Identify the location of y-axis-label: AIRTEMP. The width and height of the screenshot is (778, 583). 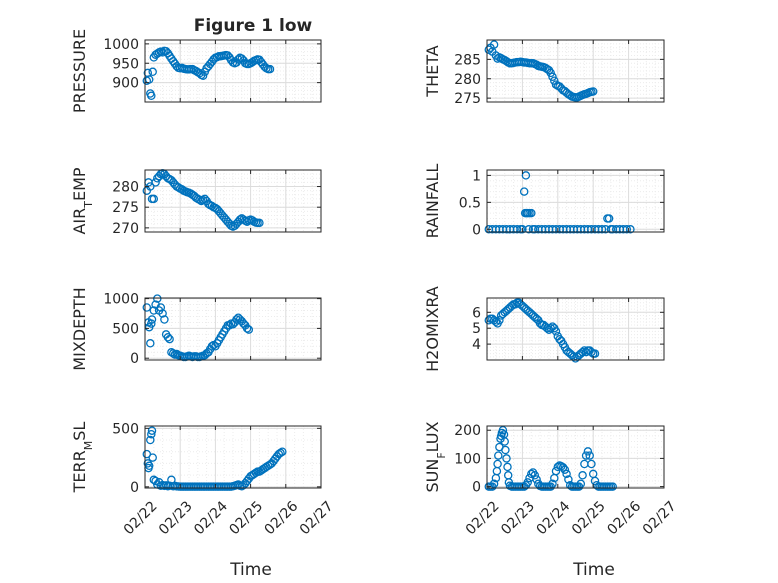
(82, 200).